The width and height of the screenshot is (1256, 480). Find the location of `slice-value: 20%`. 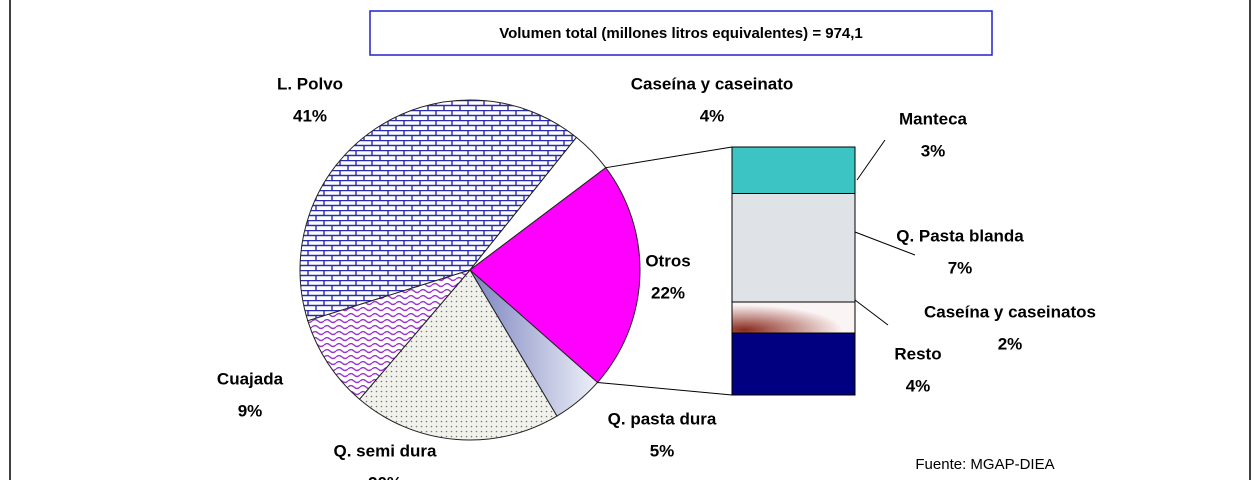

slice-value: 20% is located at coordinates (385, 476).